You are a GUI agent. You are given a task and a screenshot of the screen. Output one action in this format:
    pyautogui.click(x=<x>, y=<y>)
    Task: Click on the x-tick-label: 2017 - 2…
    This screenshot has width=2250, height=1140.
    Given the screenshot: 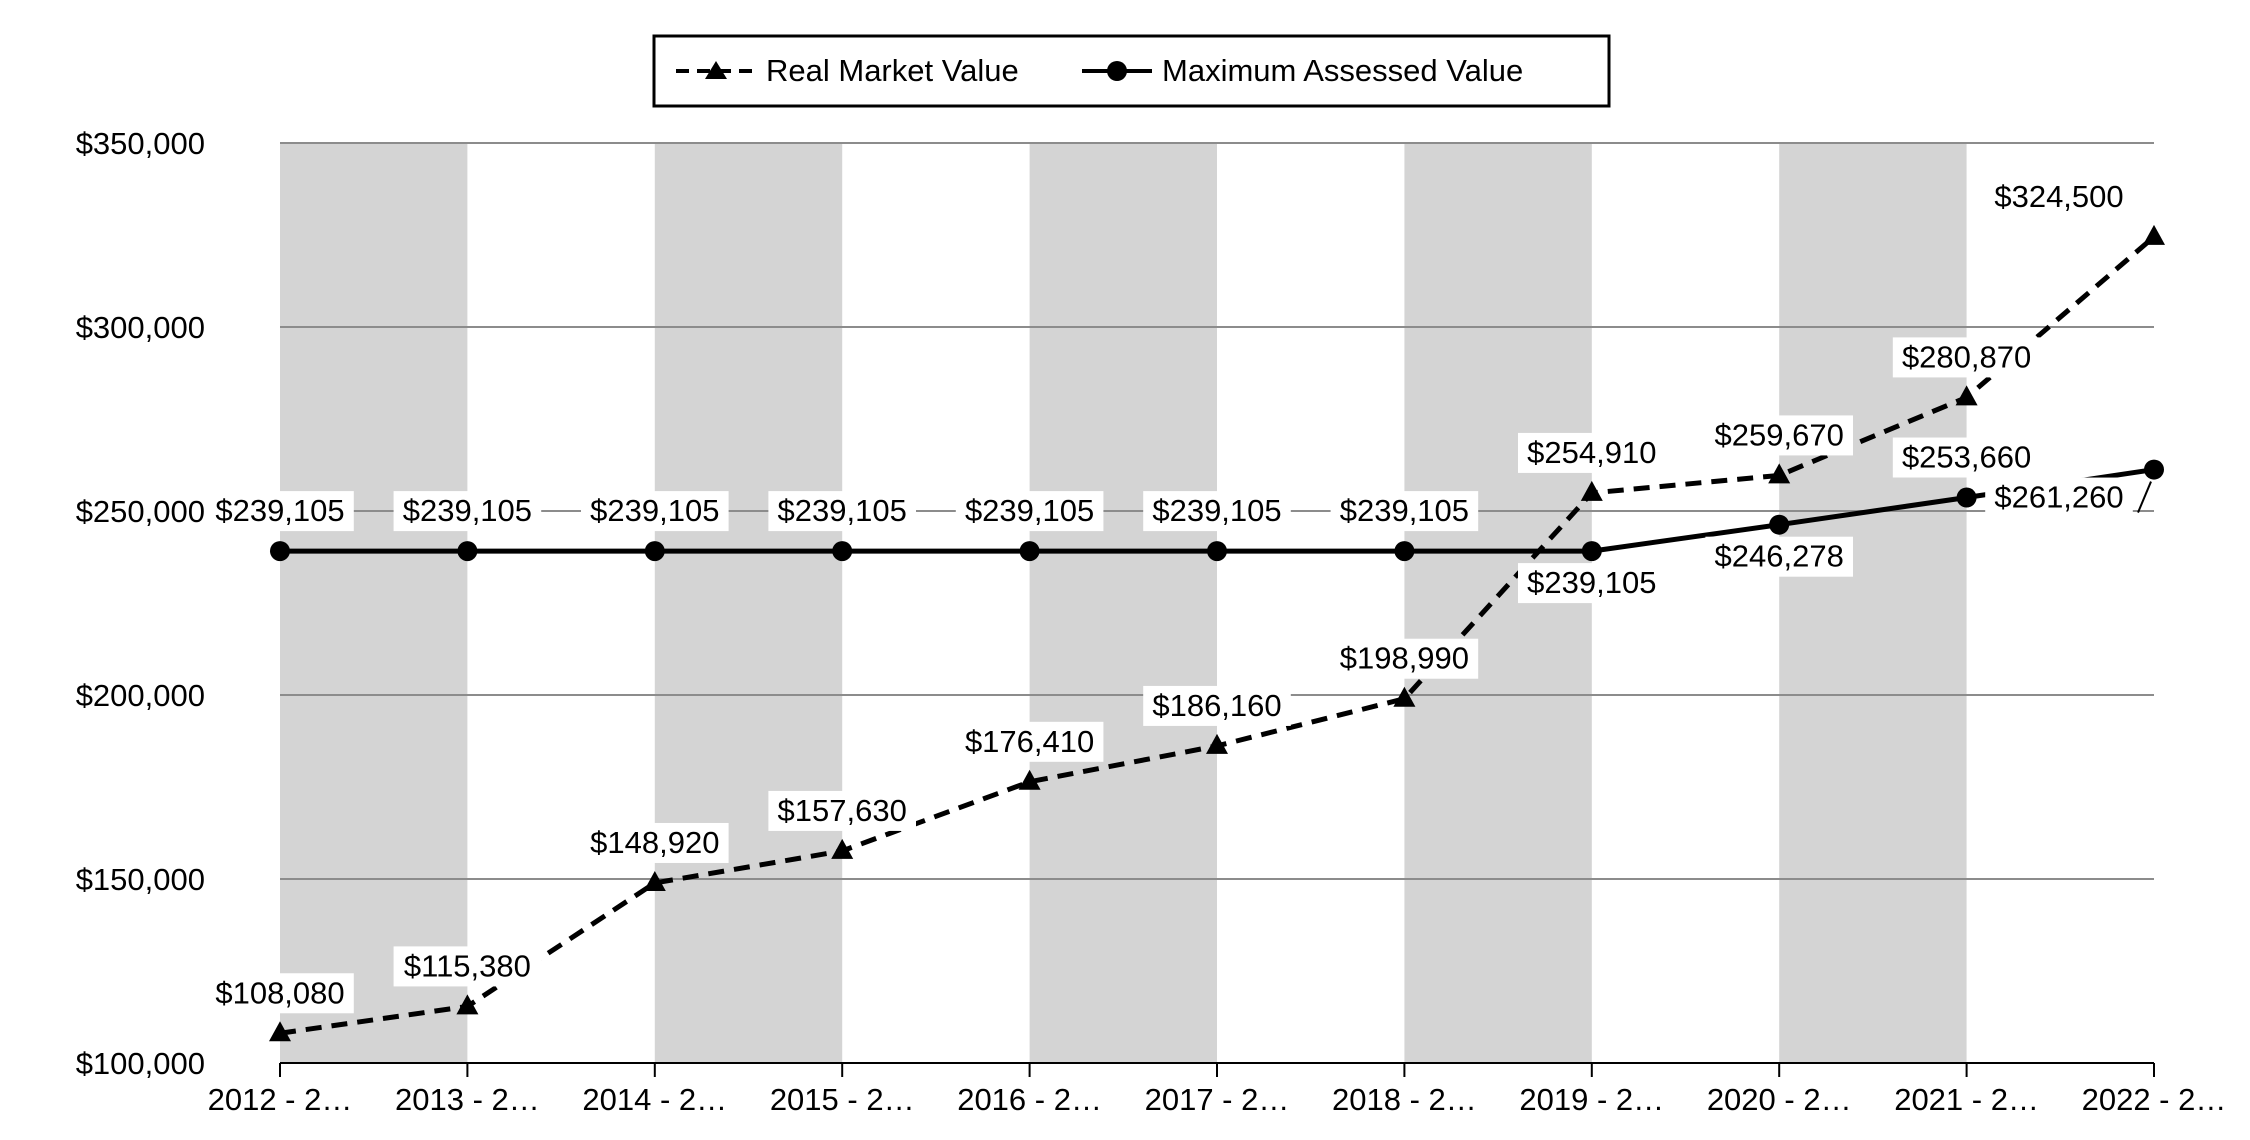 What is the action you would take?
    pyautogui.click(x=1217, y=1099)
    